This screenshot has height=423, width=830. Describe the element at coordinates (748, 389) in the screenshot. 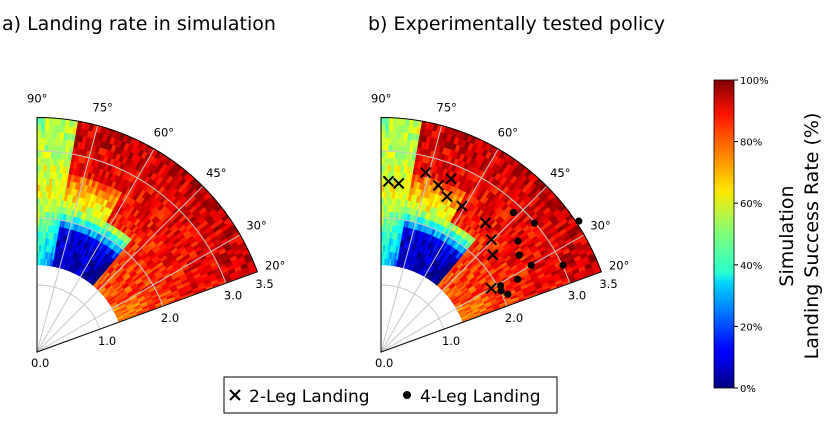

I see `colorbar-tick-label: 0%` at that location.